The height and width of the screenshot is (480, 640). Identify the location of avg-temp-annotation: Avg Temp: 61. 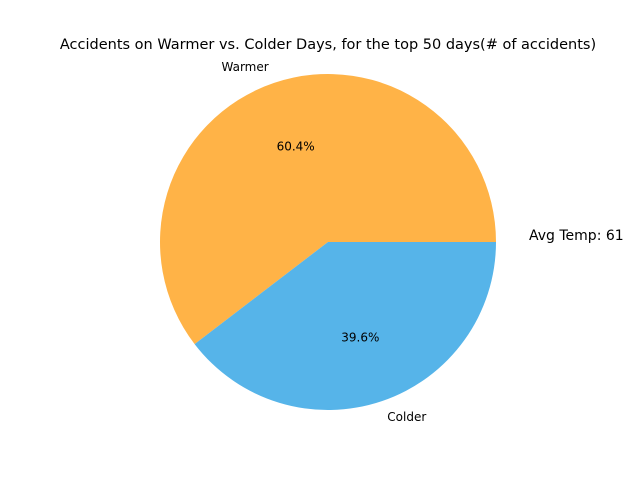
(576, 236).